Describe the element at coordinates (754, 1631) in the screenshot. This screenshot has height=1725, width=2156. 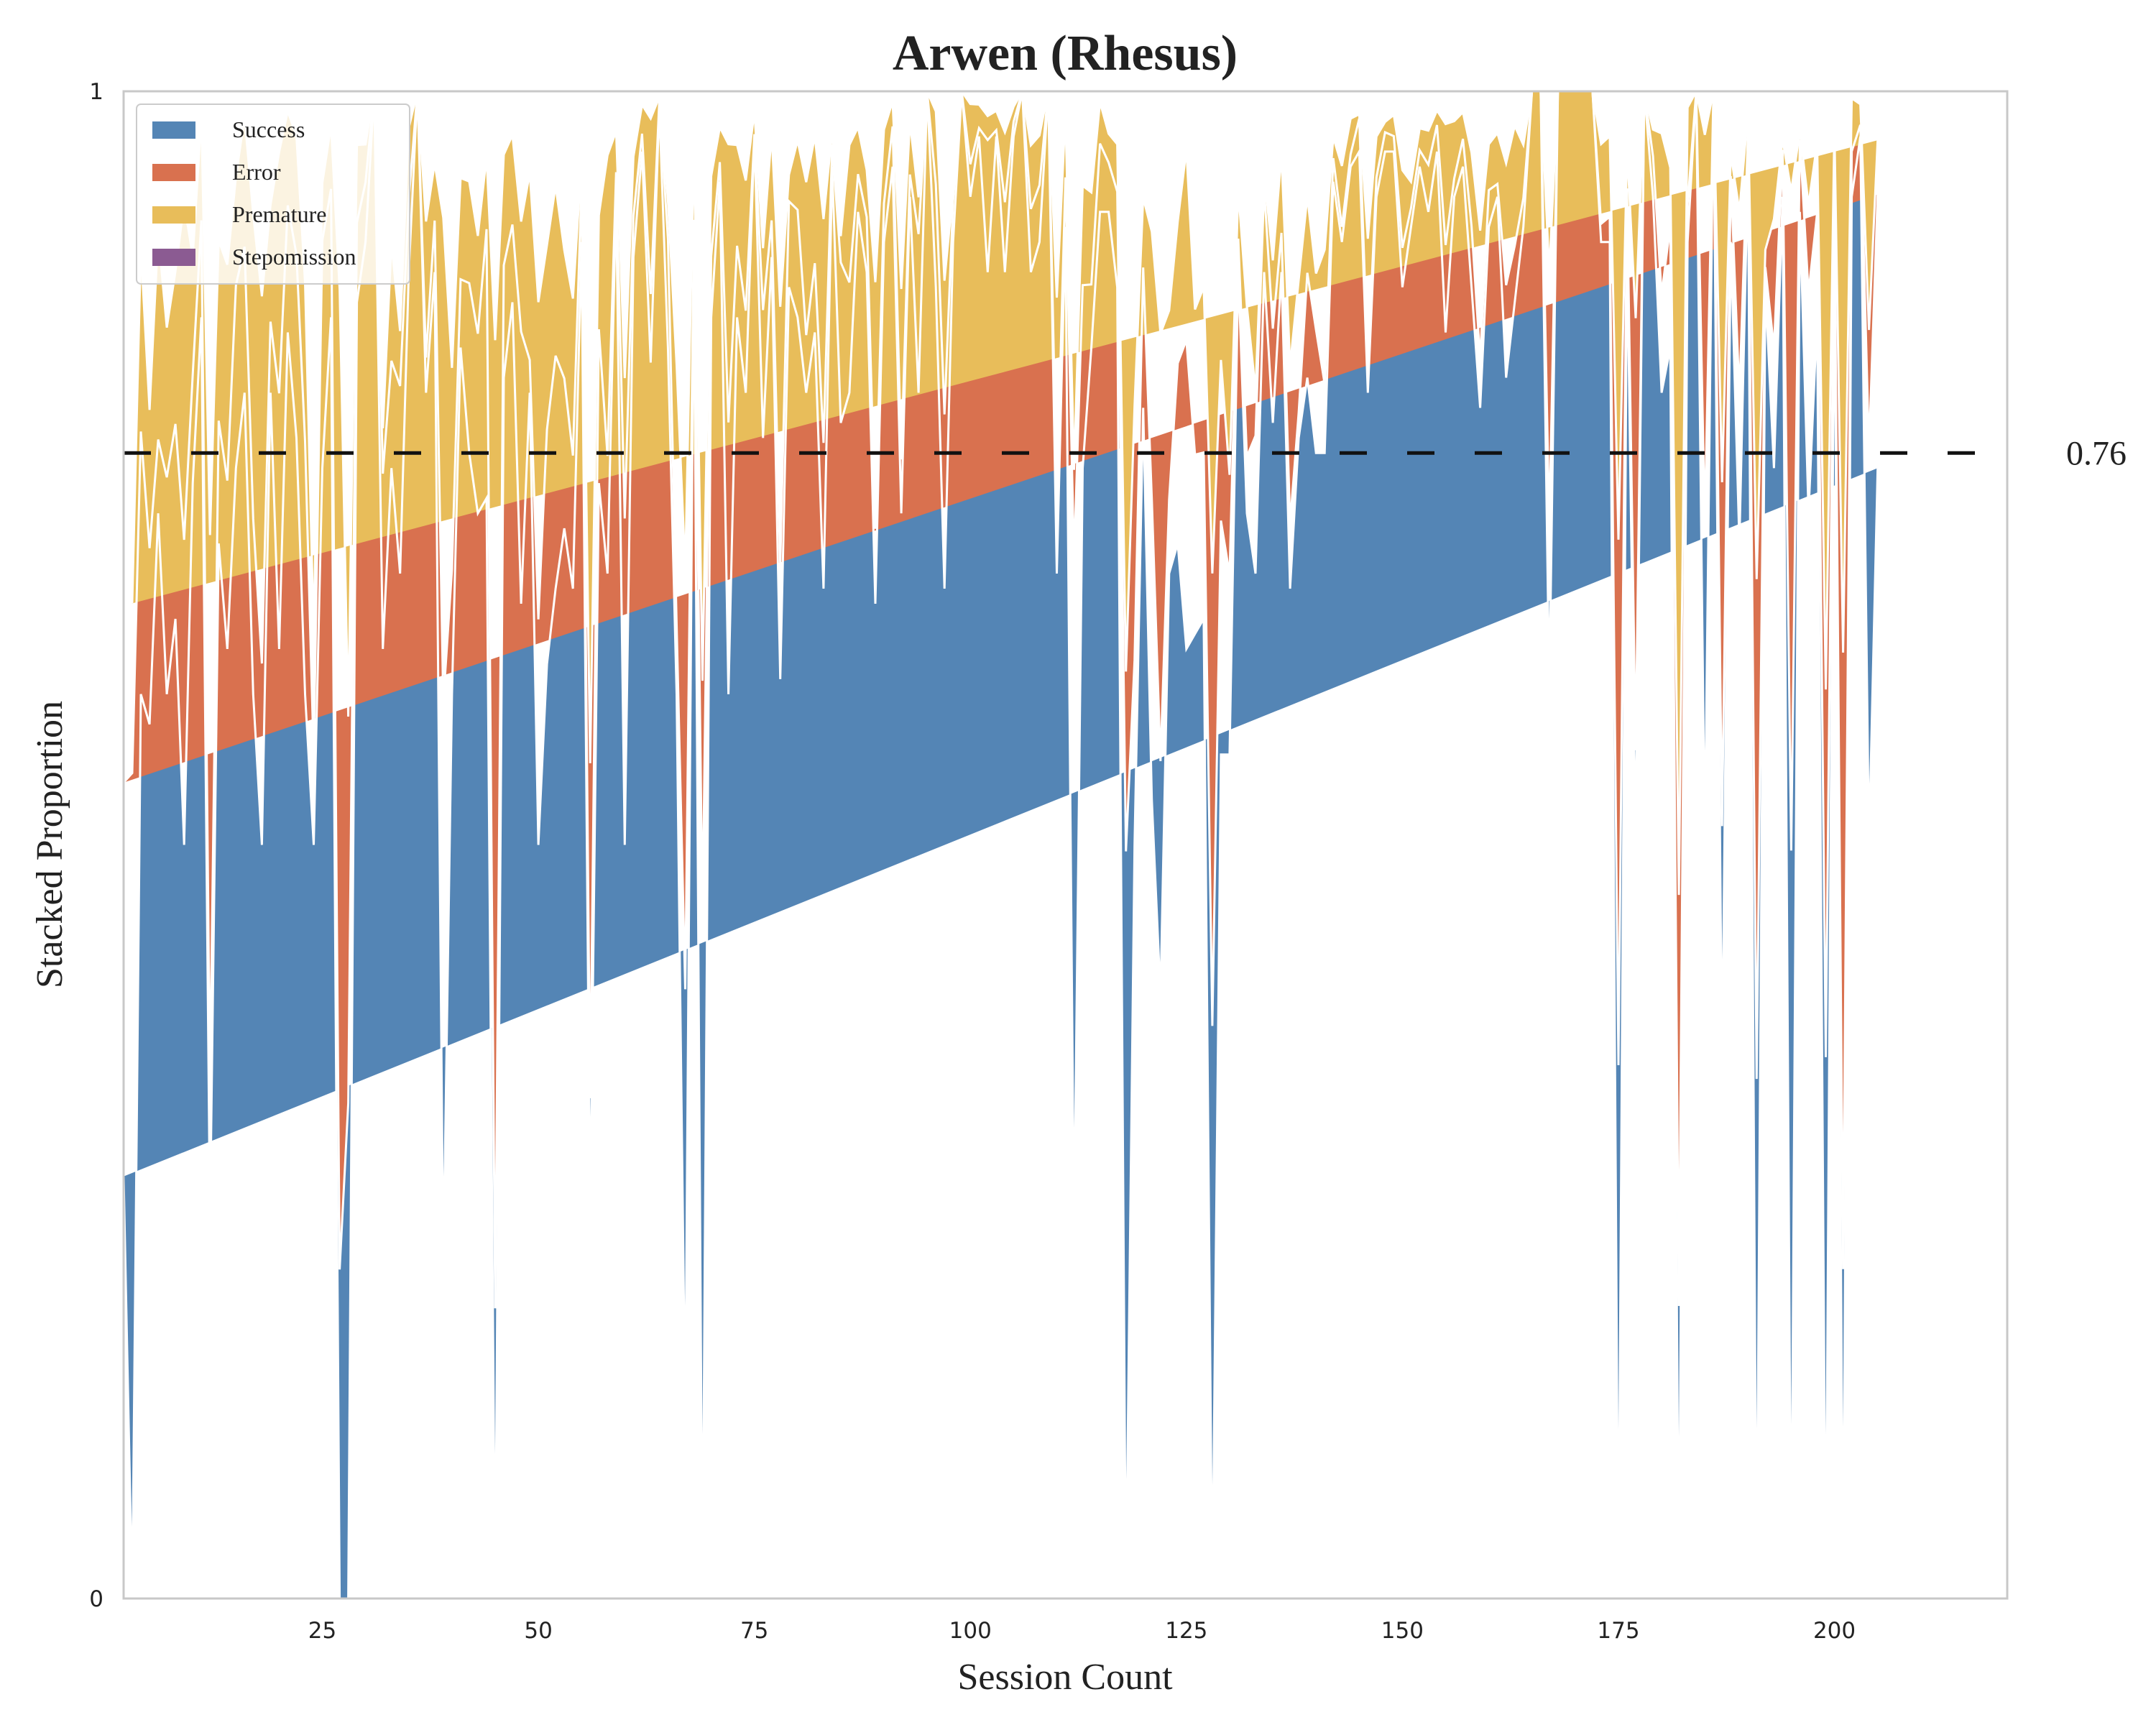
I see `x-tick-label: 75` at that location.